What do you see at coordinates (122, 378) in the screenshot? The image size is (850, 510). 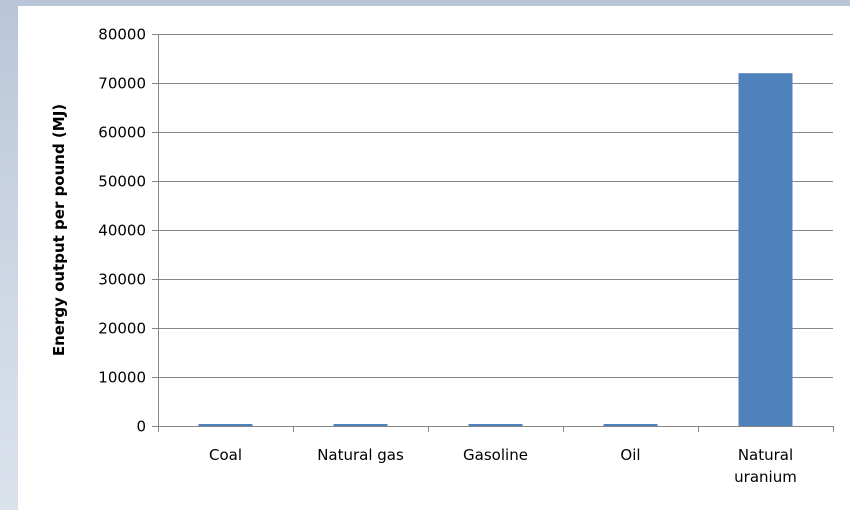 I see `y-tick-label: 10000` at bounding box center [122, 378].